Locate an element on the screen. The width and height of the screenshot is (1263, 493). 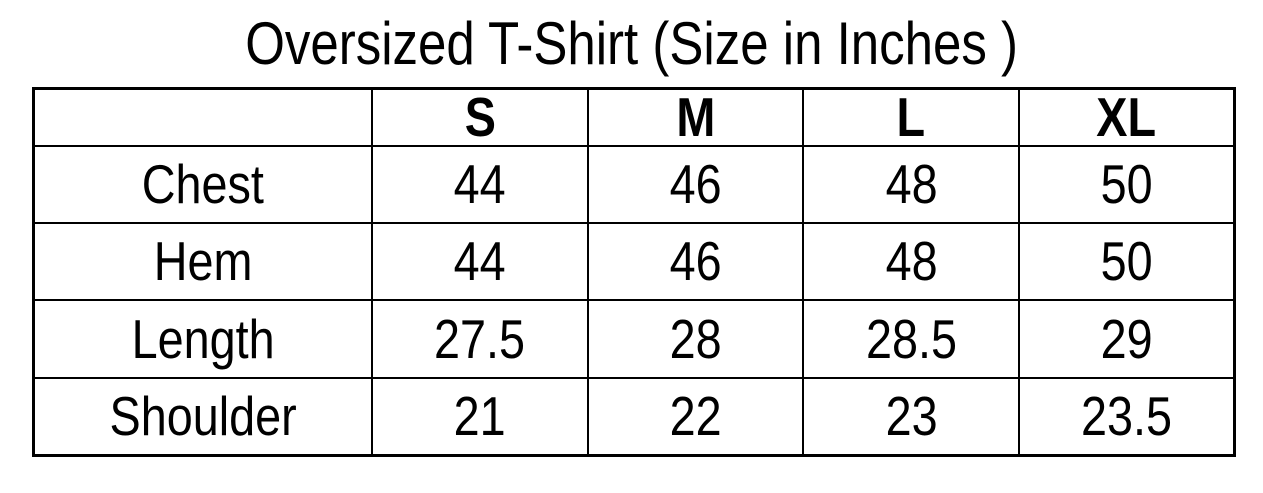
header-cell-size-m: M is located at coordinates (695, 117).